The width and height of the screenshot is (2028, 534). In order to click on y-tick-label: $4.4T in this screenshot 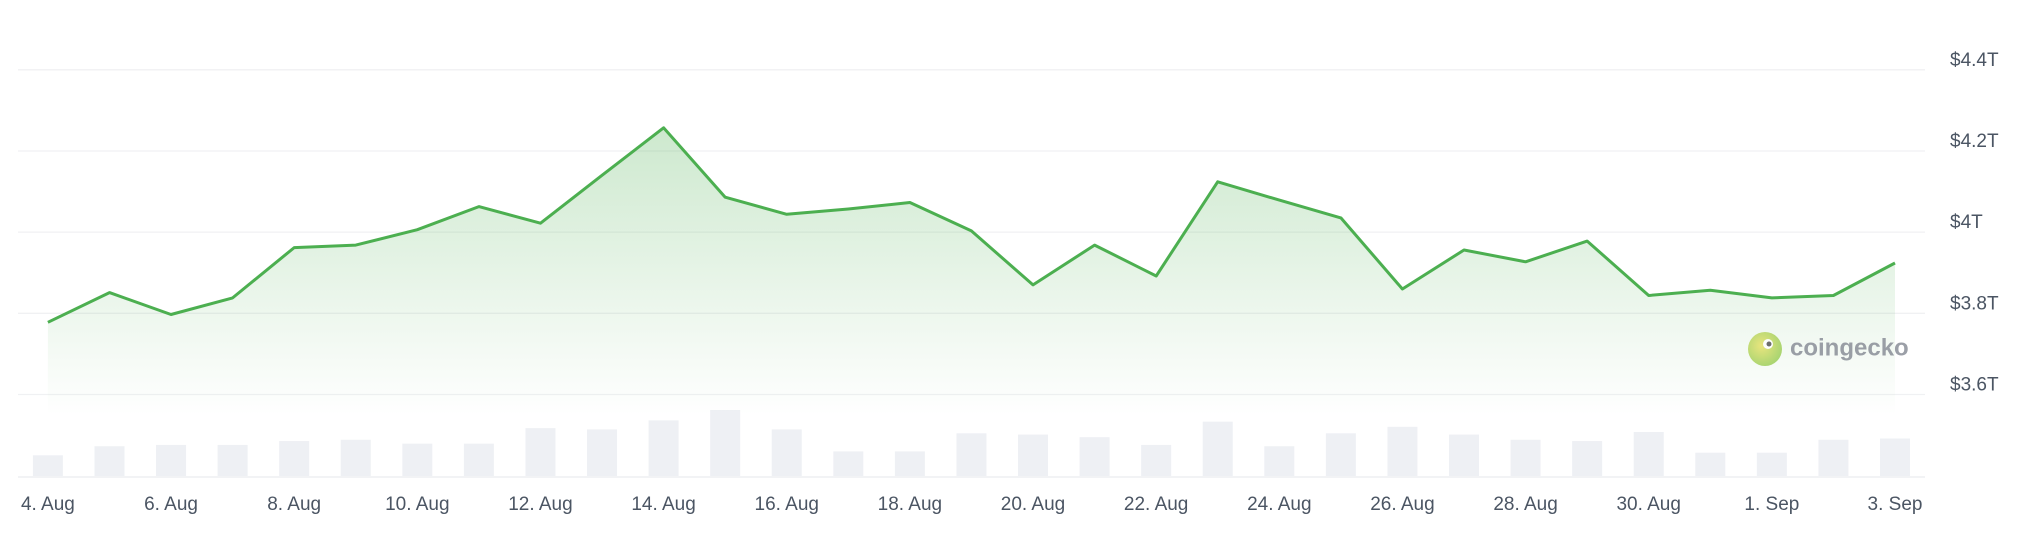, I will do `click(1974, 60)`.